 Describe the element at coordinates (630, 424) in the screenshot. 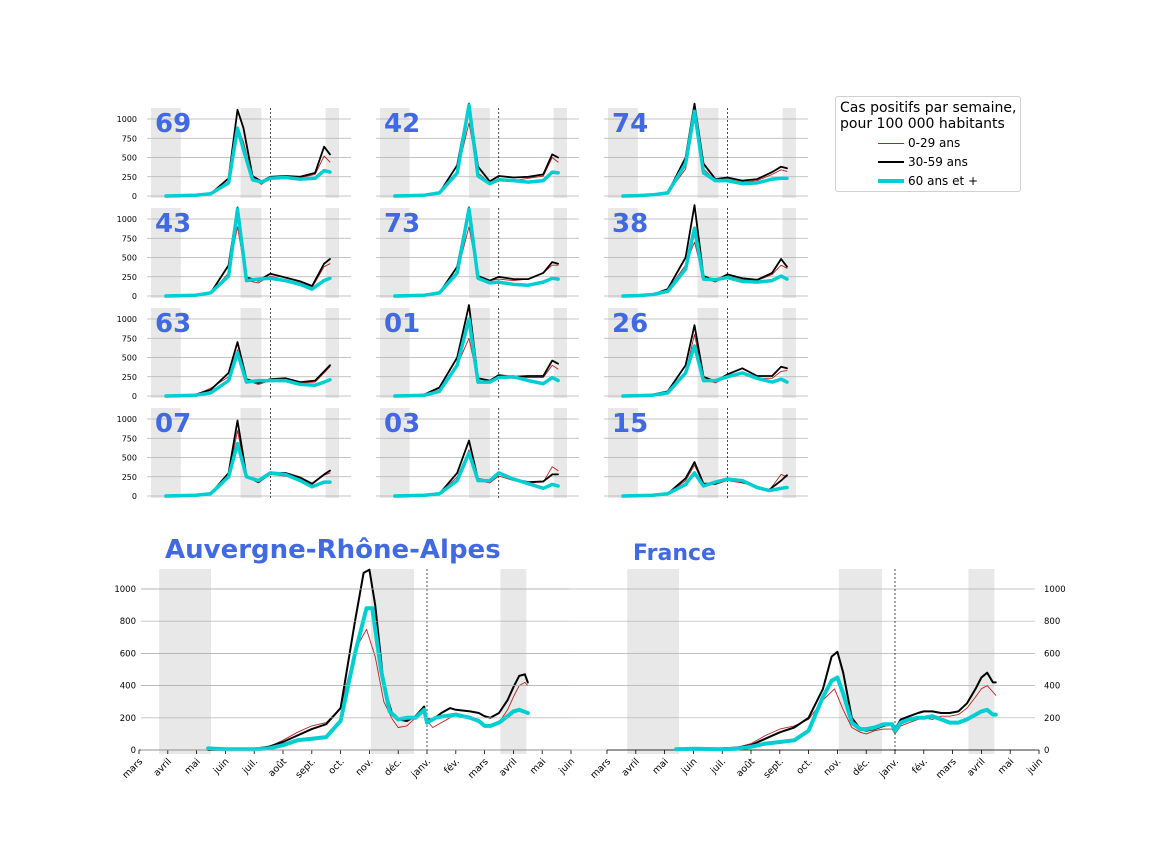

I see `panel-title: 15` at that location.